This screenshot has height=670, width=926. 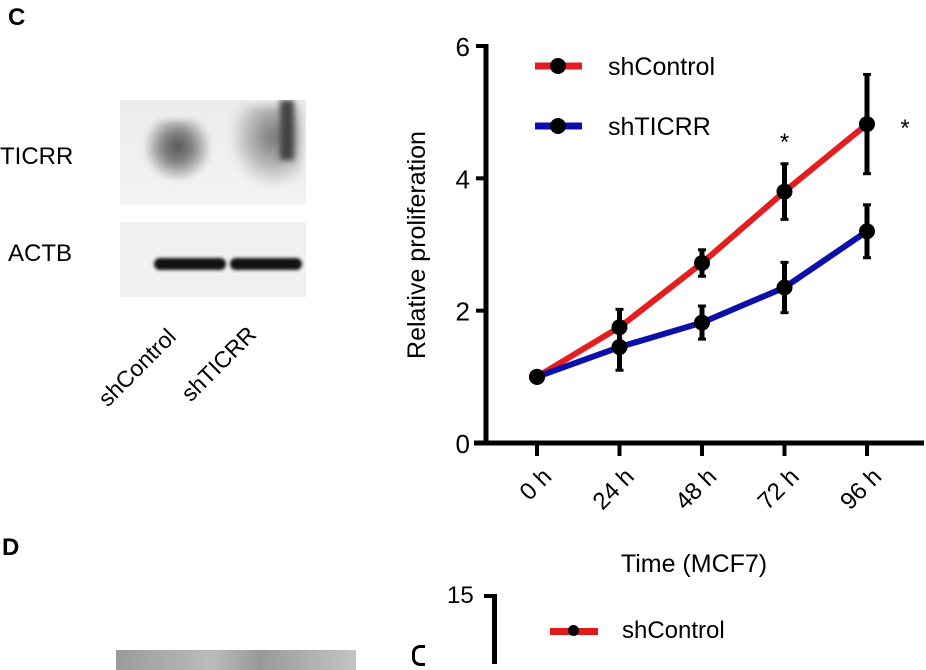 What do you see at coordinates (673, 630) in the screenshot?
I see `d-legend-label: shControl` at bounding box center [673, 630].